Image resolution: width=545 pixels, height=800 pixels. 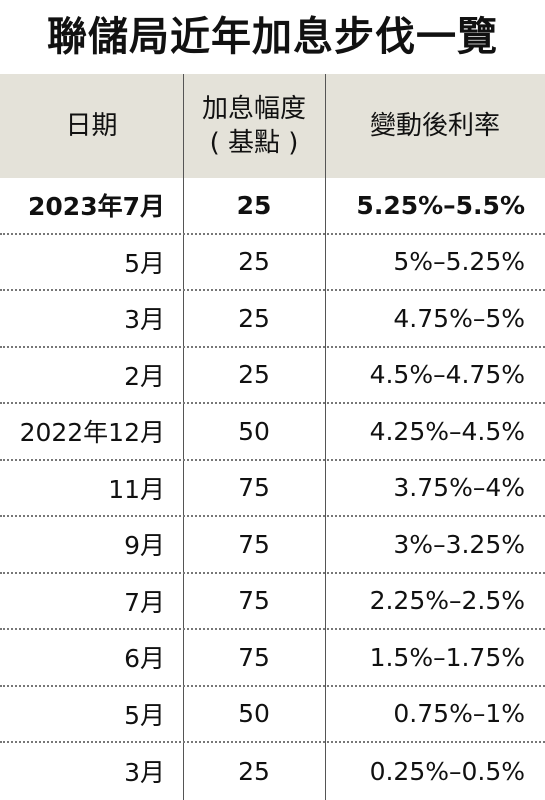 I want to click on table-row: 2022年12月 50 4.25%–4.5%, so click(x=272, y=432).